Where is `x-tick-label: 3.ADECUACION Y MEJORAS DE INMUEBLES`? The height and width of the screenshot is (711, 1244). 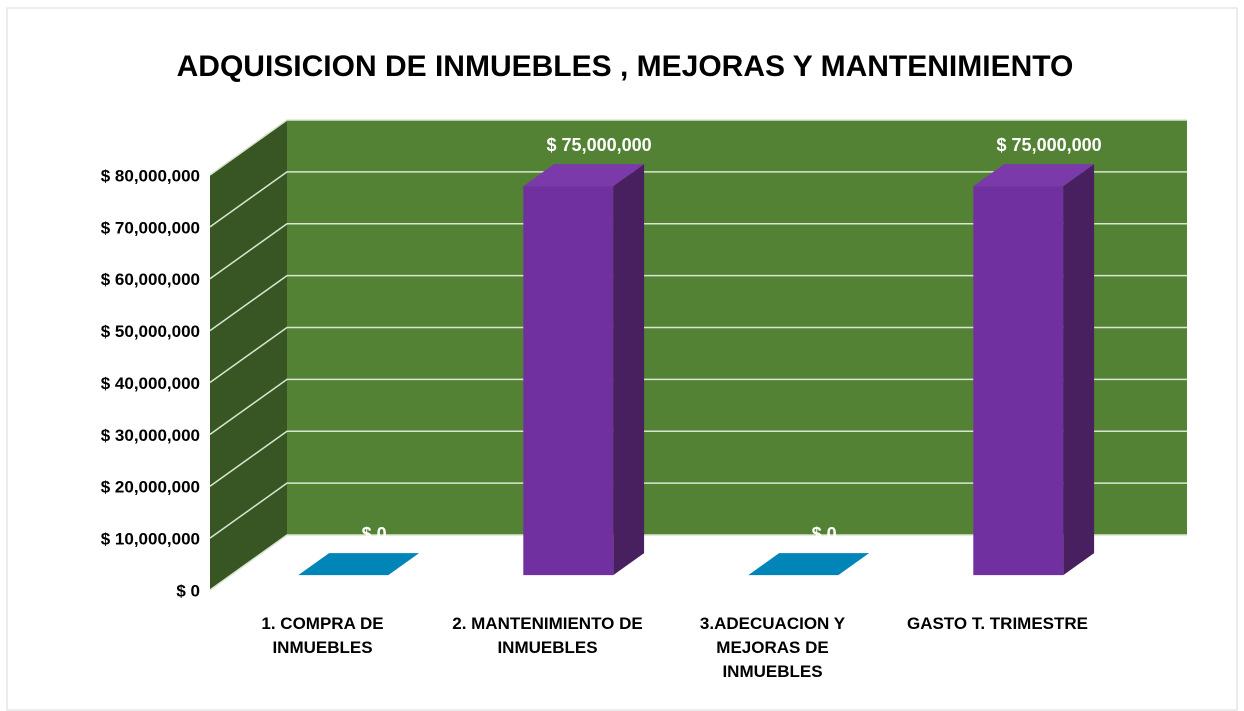 x-tick-label: 3.ADECUACION Y MEJORAS DE INMUEBLES is located at coordinates (772, 647).